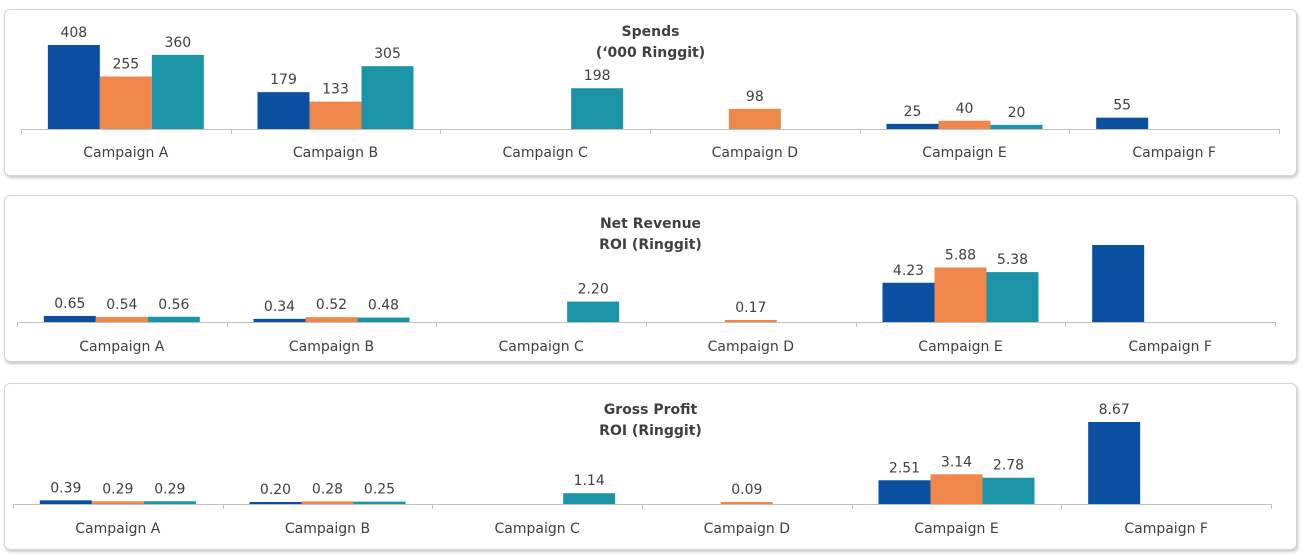 Image resolution: width=1303 pixels, height=555 pixels. What do you see at coordinates (755, 97) in the screenshot?
I see `spends-data-label: 98` at bounding box center [755, 97].